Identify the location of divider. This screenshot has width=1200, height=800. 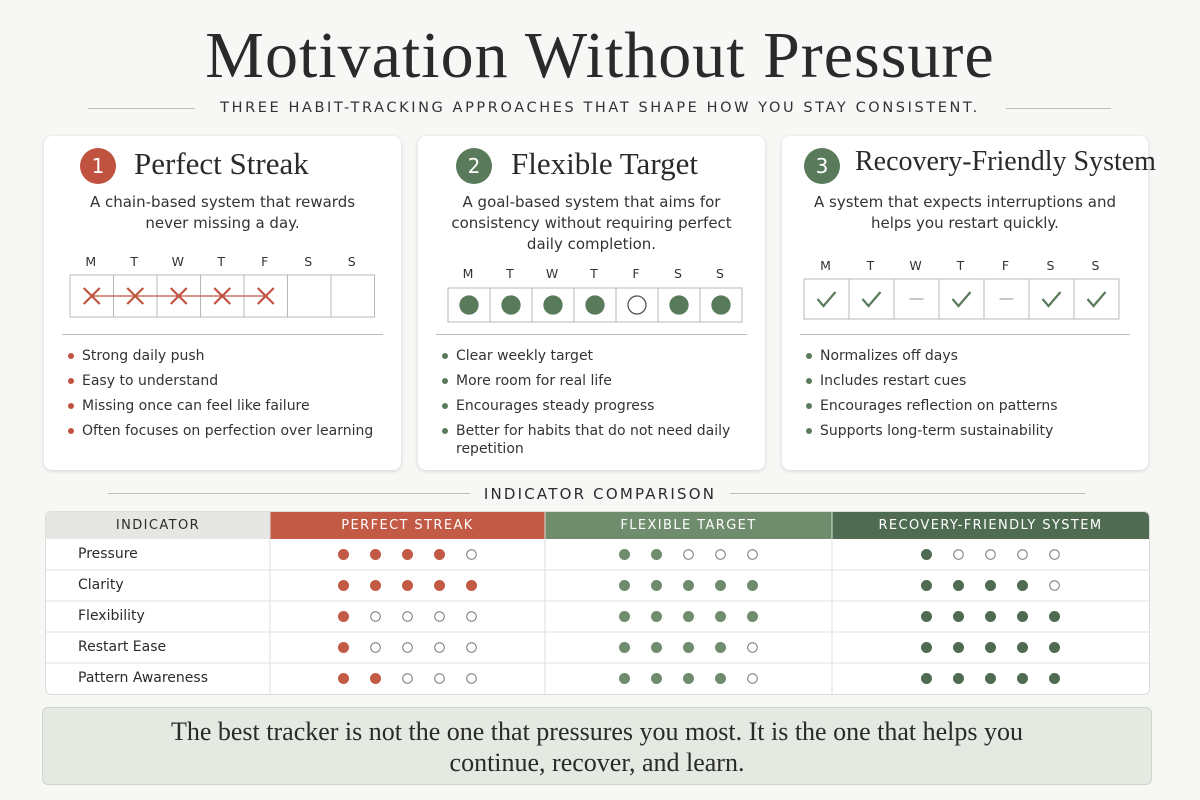
(141, 108).